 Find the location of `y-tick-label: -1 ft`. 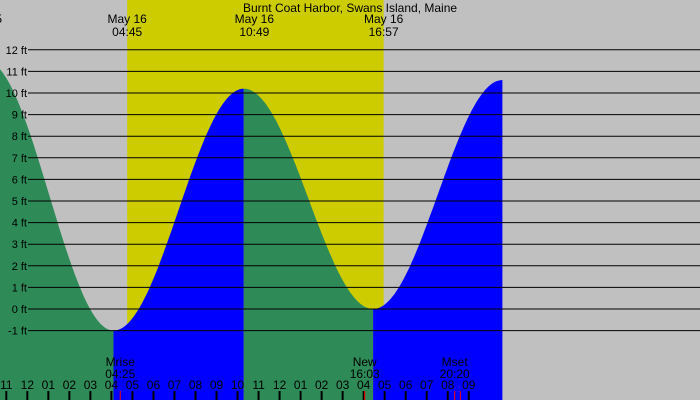

y-tick-label: -1 ft is located at coordinates (17, 332).